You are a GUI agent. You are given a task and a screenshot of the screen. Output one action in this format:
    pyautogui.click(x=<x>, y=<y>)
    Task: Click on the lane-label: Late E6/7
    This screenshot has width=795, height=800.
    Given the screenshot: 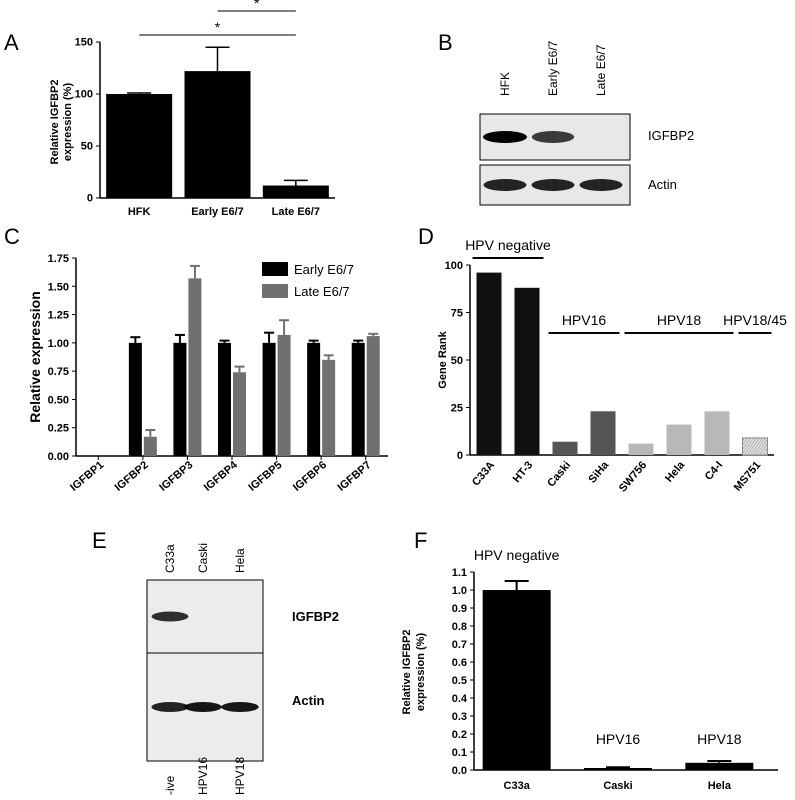 What is the action you would take?
    pyautogui.click(x=601, y=70)
    